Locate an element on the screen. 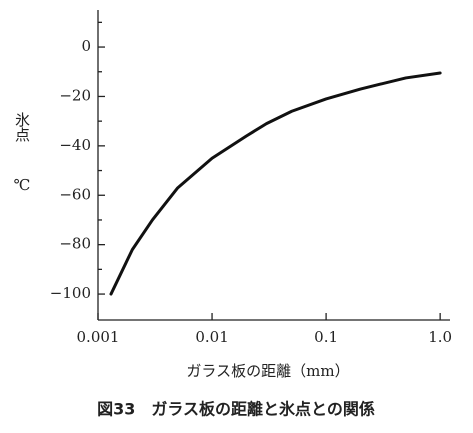 This screenshot has height=433, width=473. x-tick-label: 0.1 is located at coordinates (326, 337).